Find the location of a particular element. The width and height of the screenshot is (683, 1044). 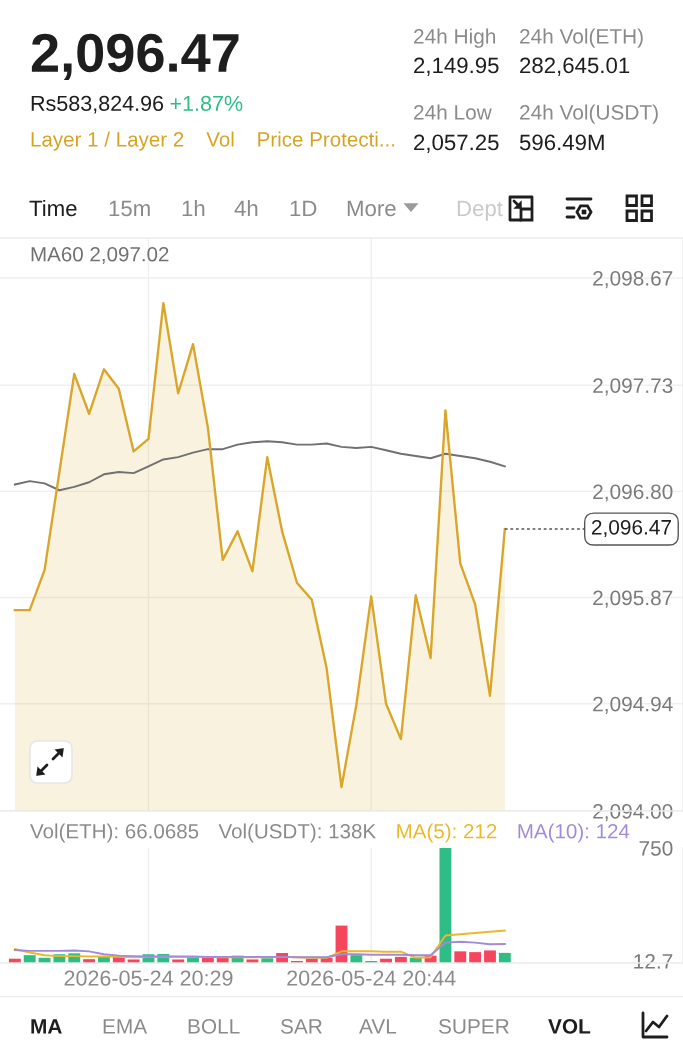

text: Vol(USDT): 138K is located at coordinates (297, 833).